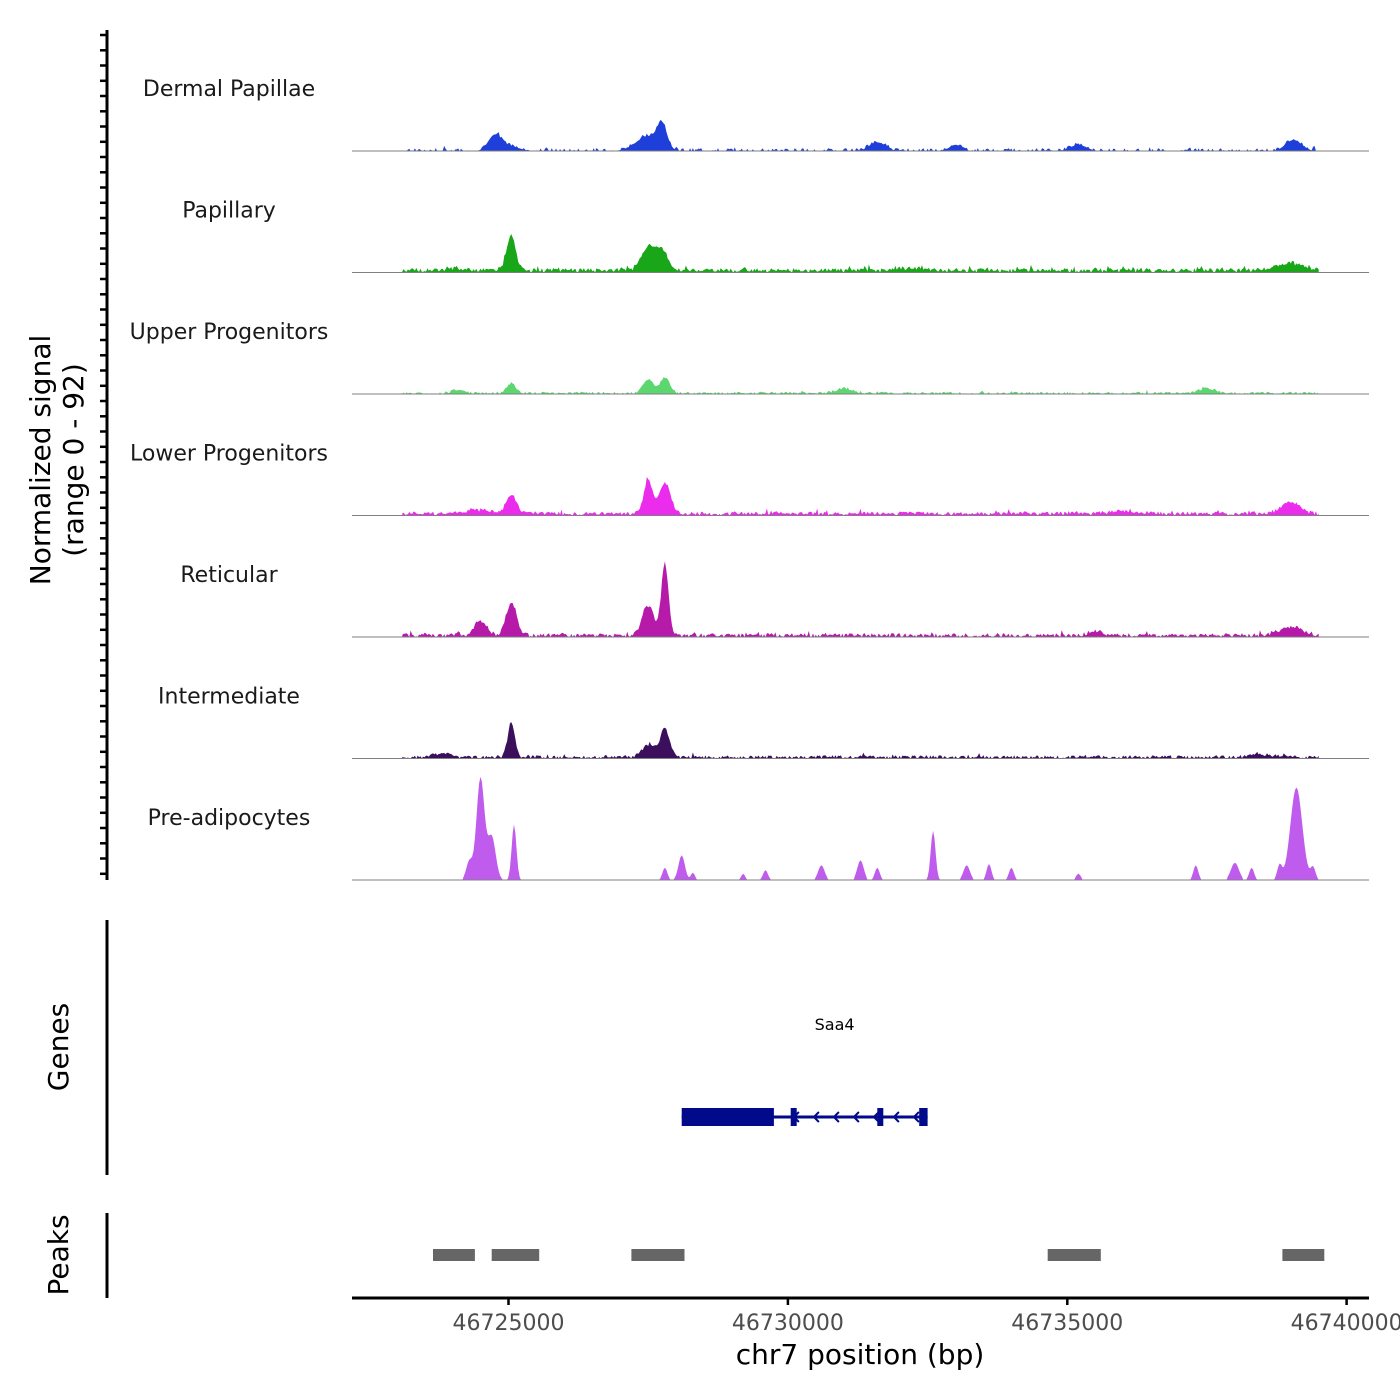 This screenshot has width=1400, height=1400. What do you see at coordinates (73, 460) in the screenshot?
I see `y-axis-range: (range 0 - 92)` at bounding box center [73, 460].